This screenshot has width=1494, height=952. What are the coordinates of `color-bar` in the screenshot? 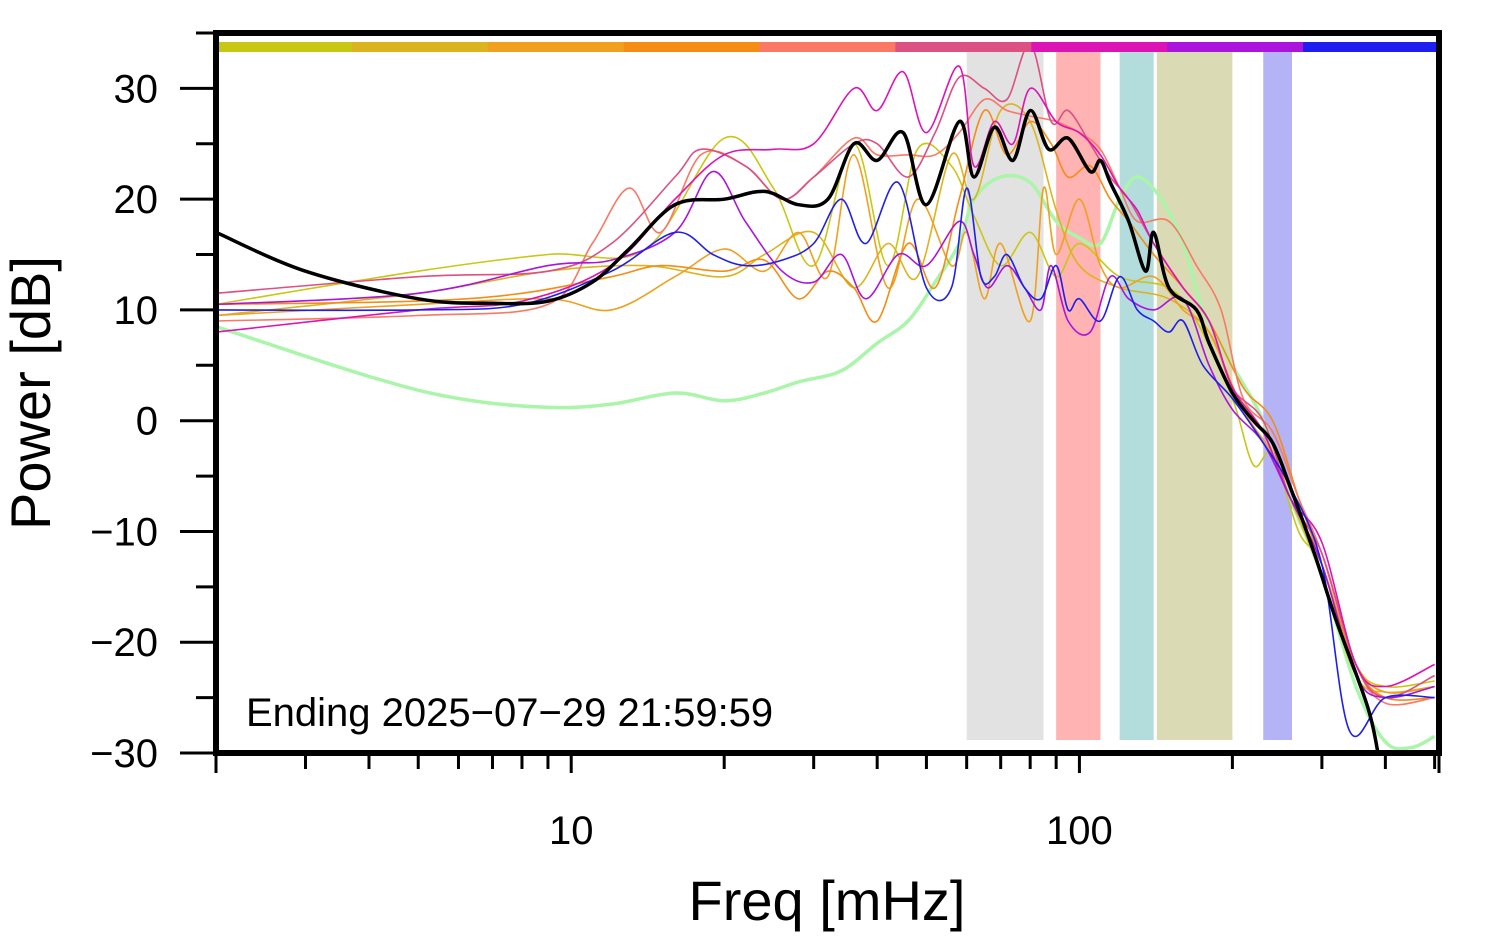 It's located at (828, 47).